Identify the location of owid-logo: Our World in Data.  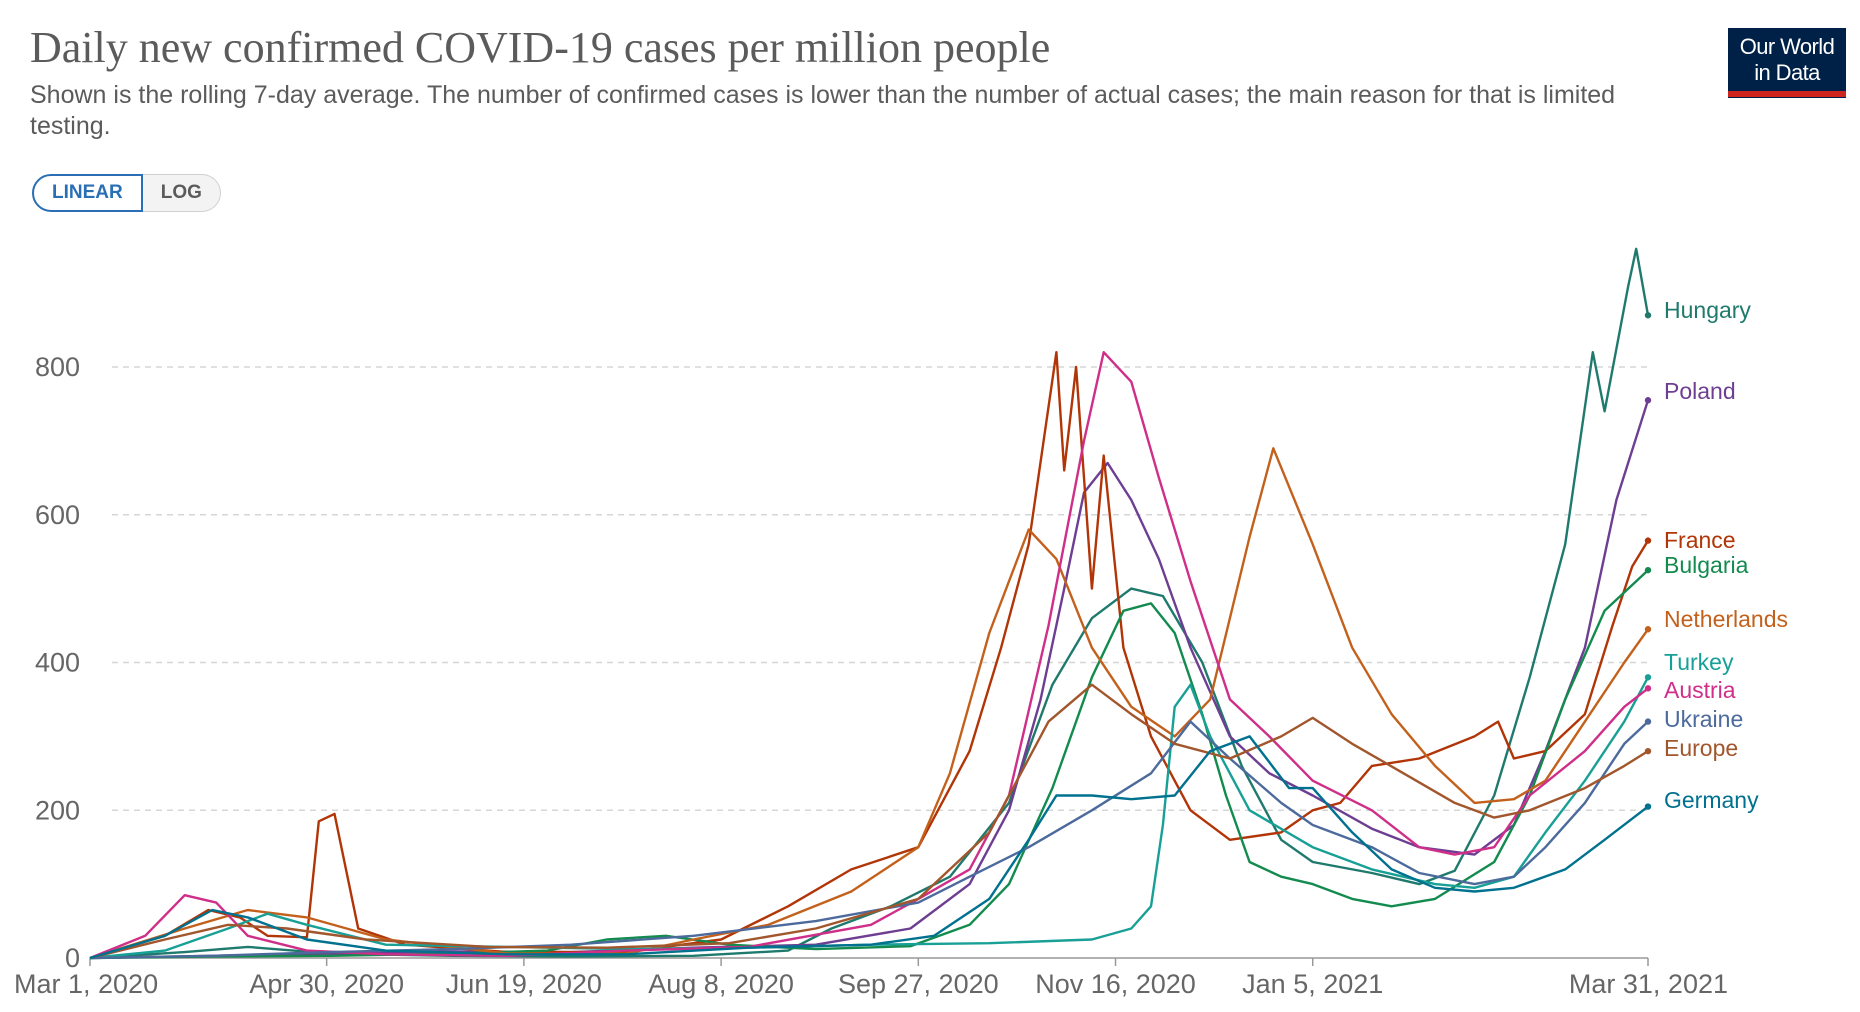
(1787, 63).